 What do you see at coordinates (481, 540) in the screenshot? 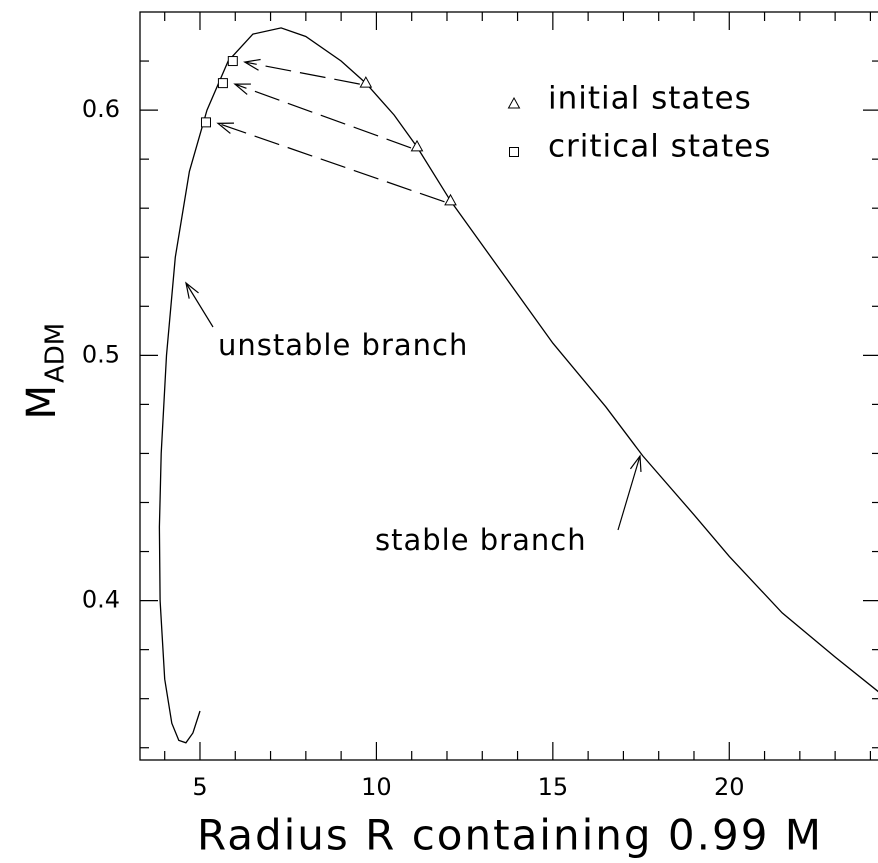
I see `annotation: stable branch` at bounding box center [481, 540].